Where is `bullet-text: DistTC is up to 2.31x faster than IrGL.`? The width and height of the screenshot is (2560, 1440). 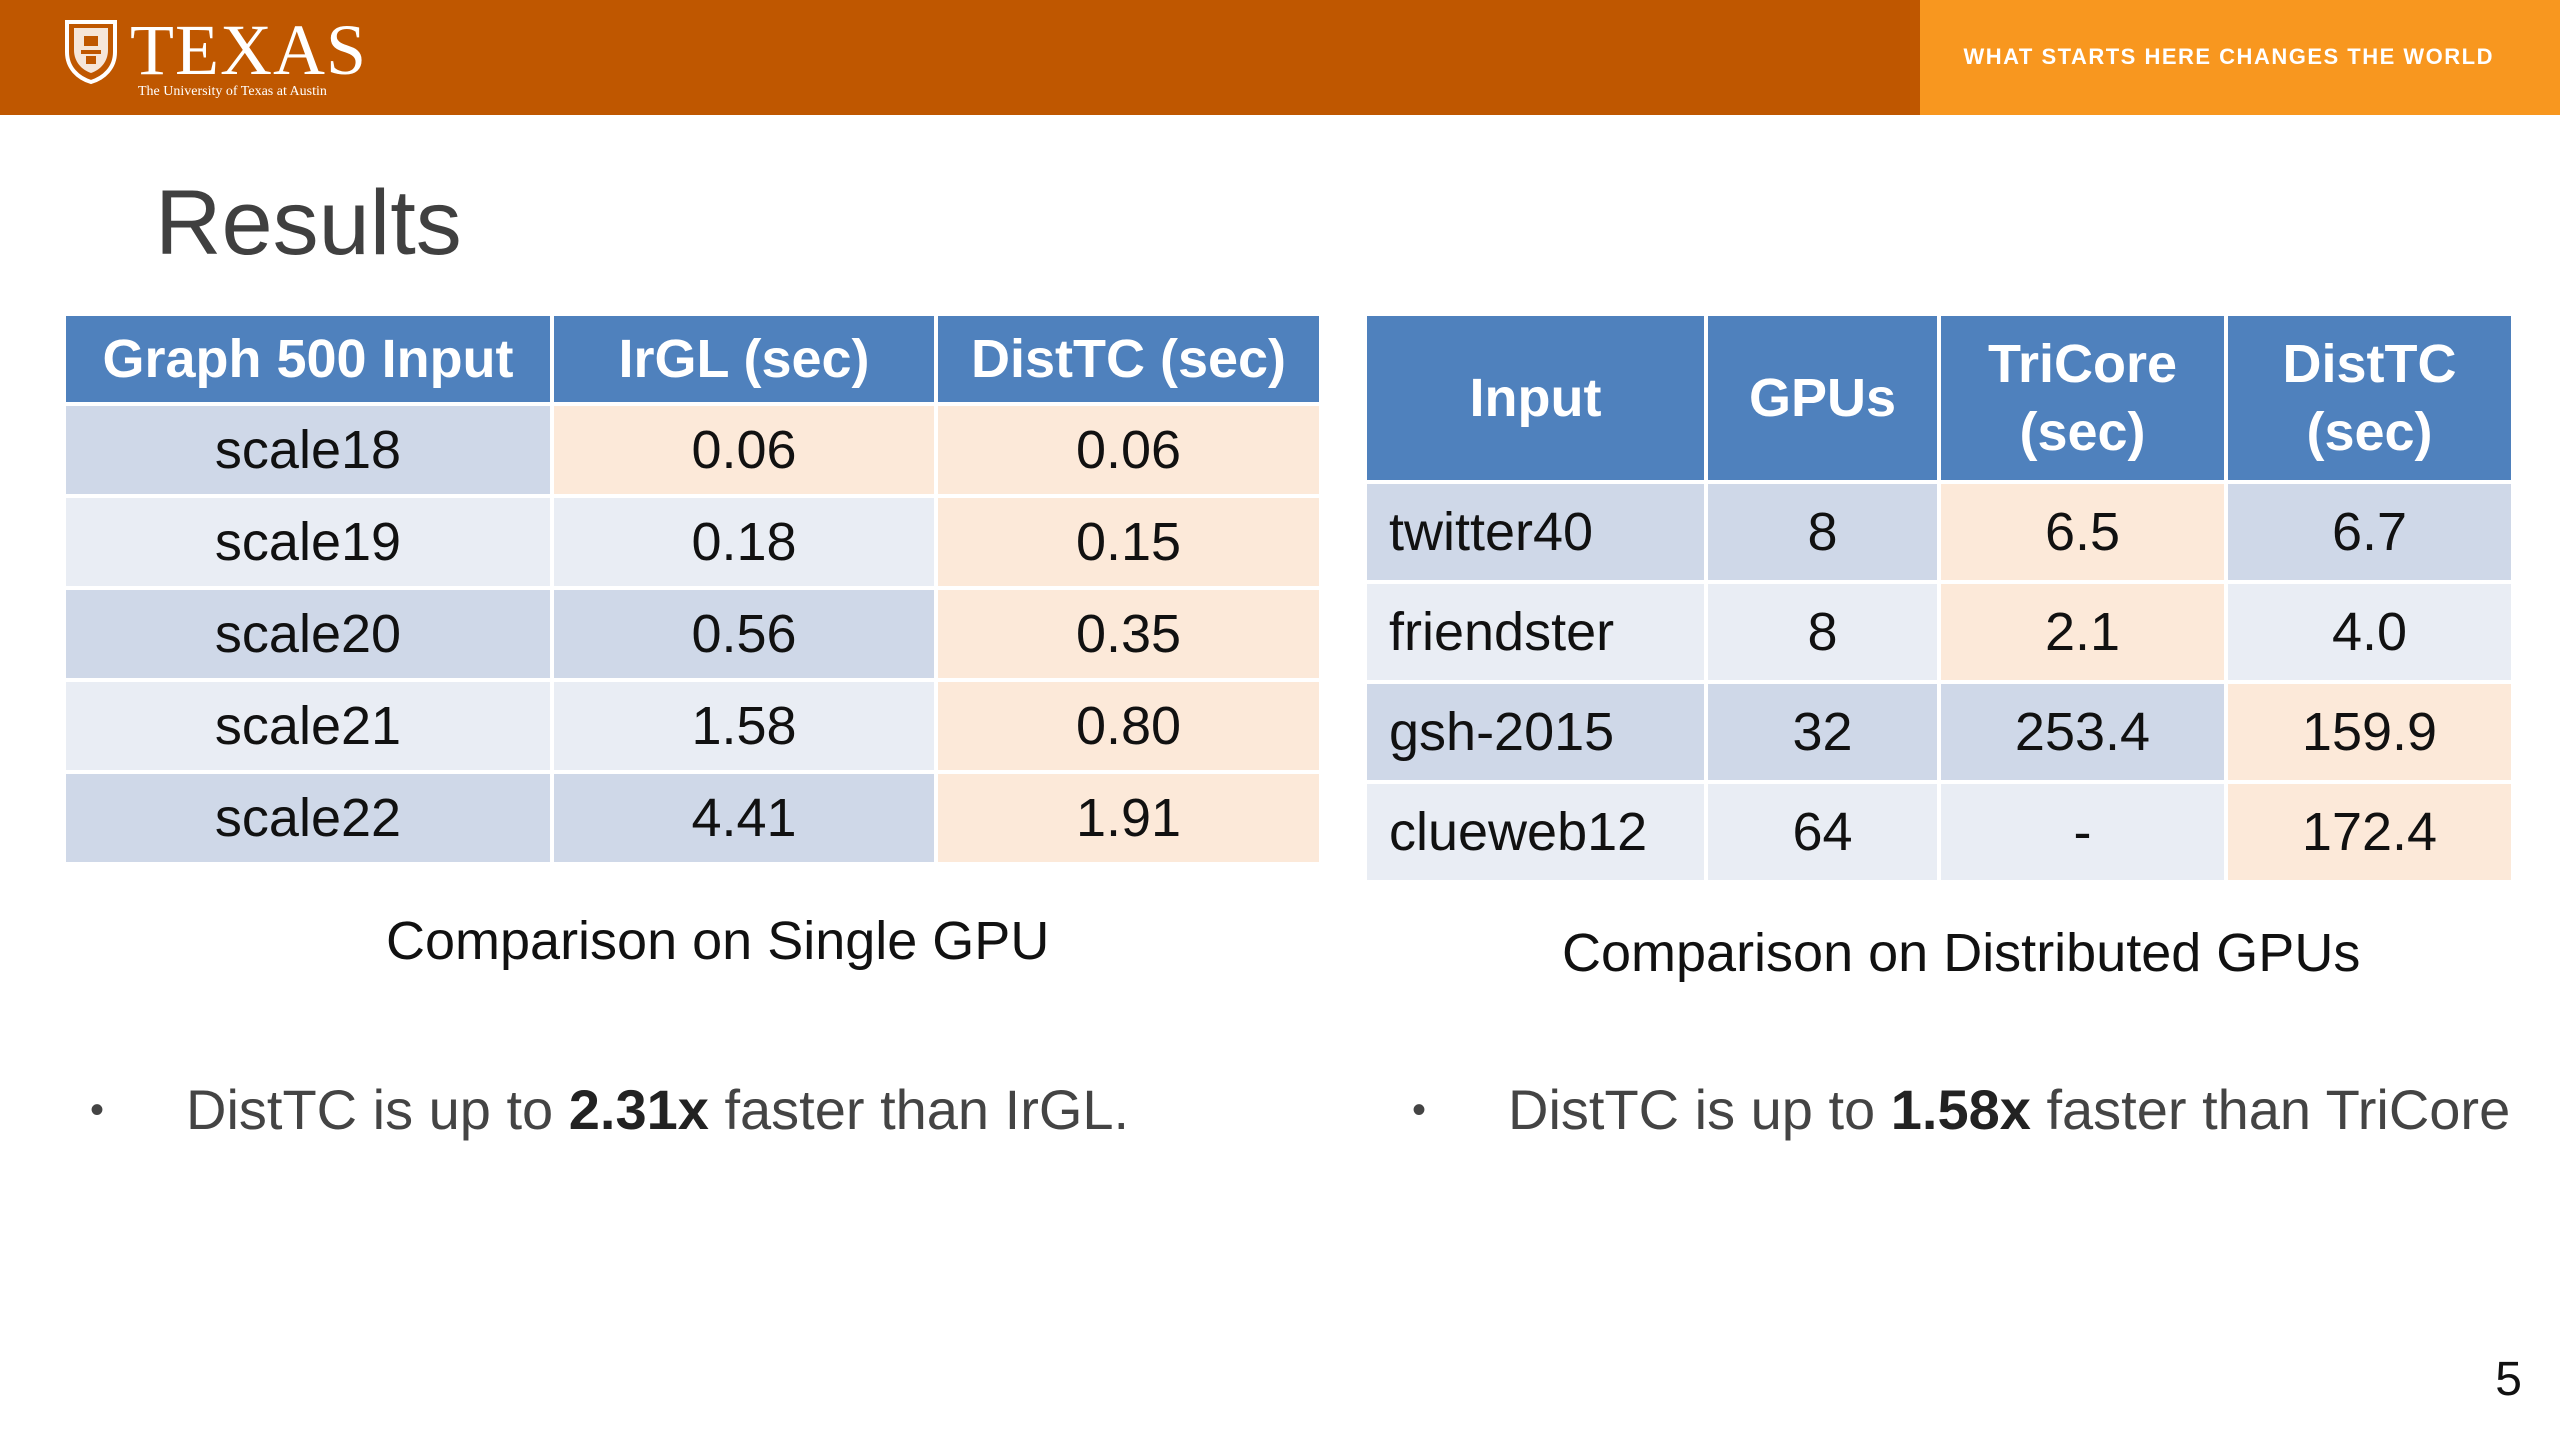 bullet-text: DistTC is up to 2.31x faster than IrGL. is located at coordinates (658, 1109).